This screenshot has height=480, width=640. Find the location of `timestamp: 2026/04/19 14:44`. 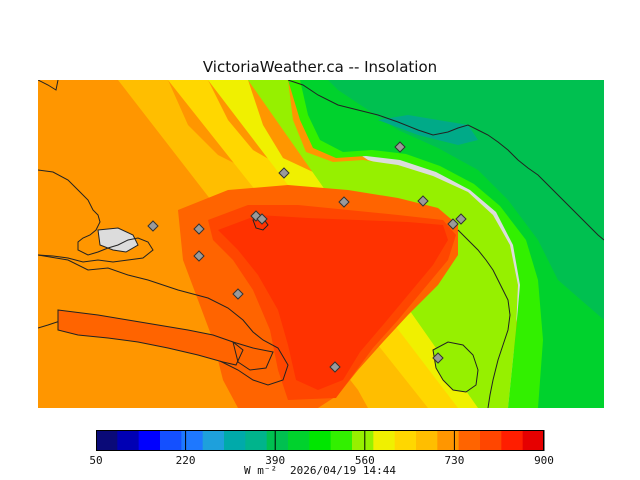

timestamp: 2026/04/19 14:44 is located at coordinates (343, 470).